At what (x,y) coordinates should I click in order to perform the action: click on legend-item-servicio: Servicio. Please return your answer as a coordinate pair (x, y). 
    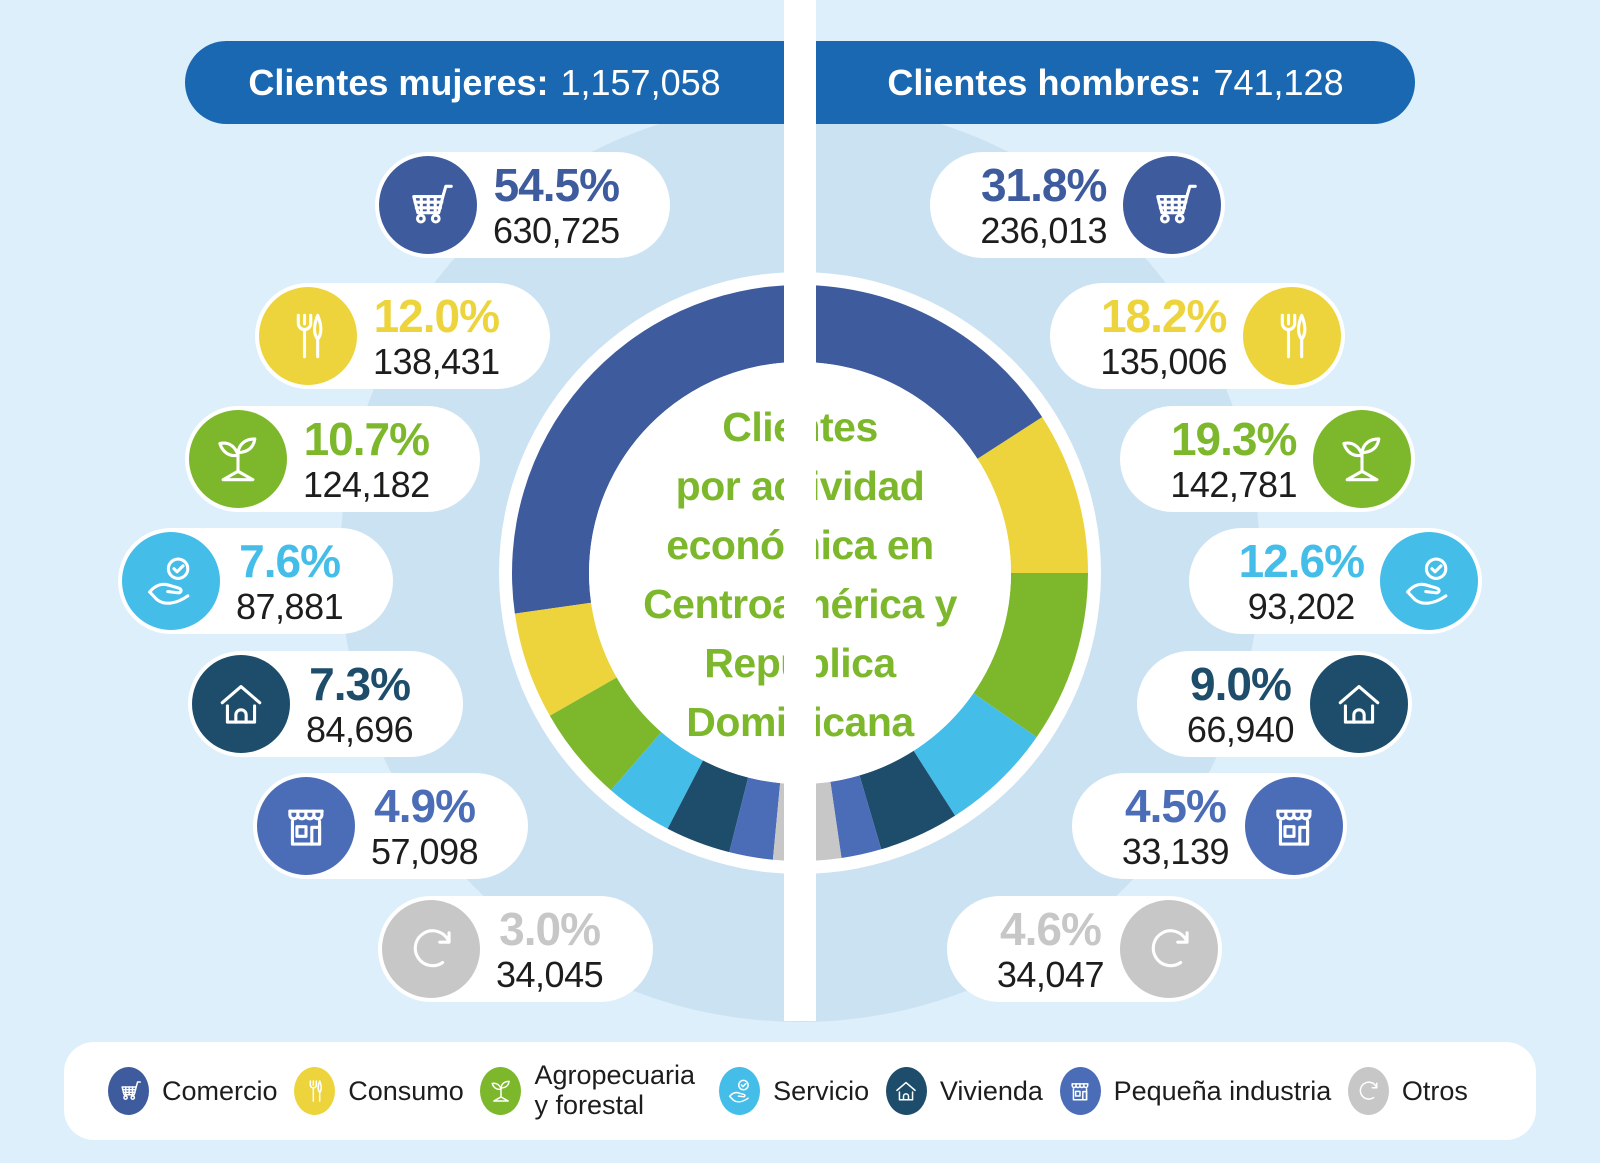
    Looking at the image, I should click on (794, 1091).